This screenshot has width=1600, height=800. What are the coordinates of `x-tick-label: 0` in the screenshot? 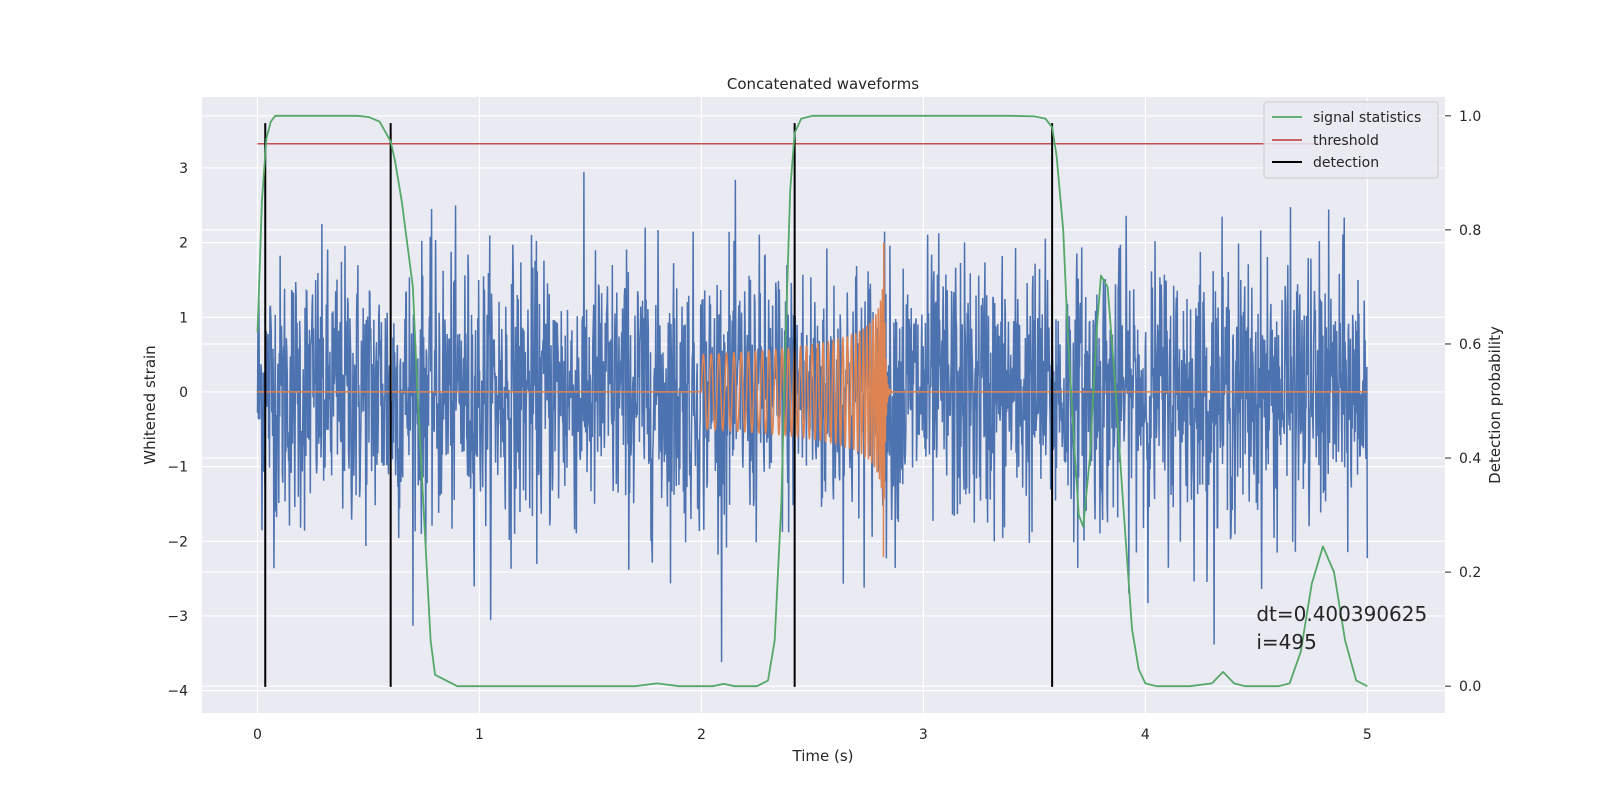 It's located at (257, 735).